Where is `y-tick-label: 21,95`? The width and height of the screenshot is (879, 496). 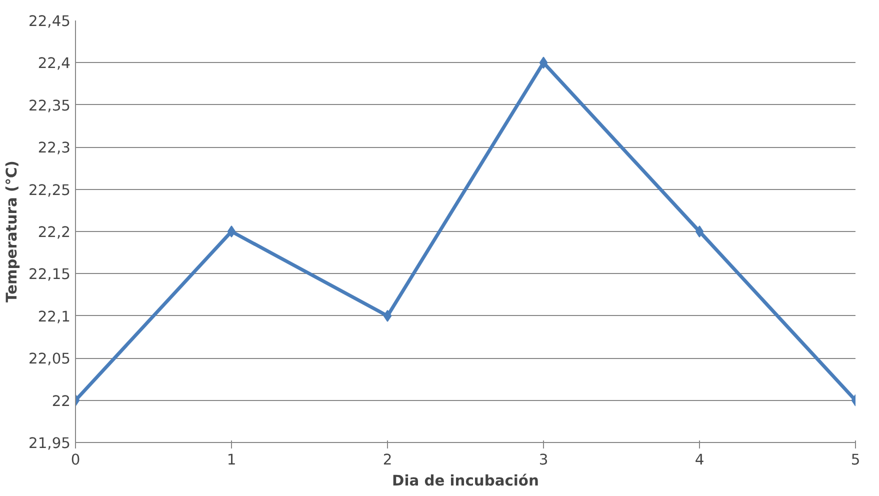
y-tick-label: 21,95 is located at coordinates (49, 443).